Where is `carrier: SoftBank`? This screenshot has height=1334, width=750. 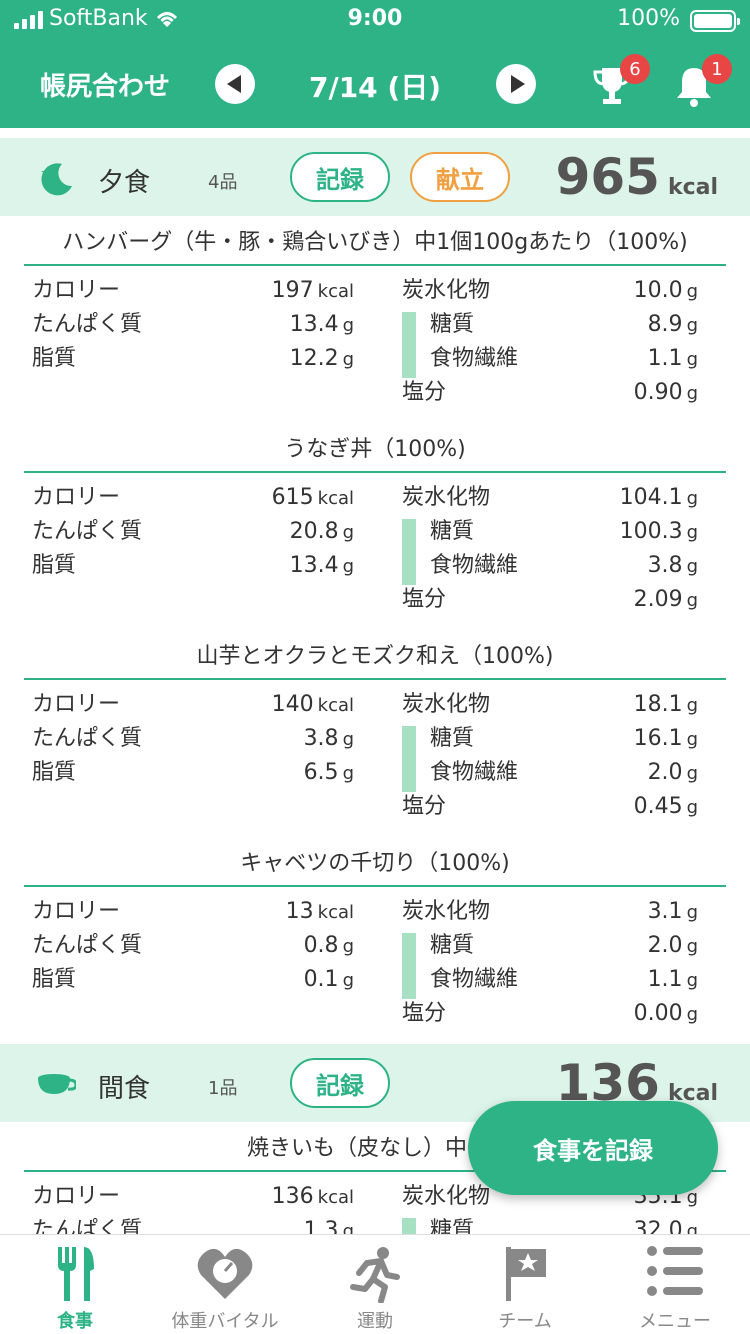 carrier: SoftBank is located at coordinates (97, 18).